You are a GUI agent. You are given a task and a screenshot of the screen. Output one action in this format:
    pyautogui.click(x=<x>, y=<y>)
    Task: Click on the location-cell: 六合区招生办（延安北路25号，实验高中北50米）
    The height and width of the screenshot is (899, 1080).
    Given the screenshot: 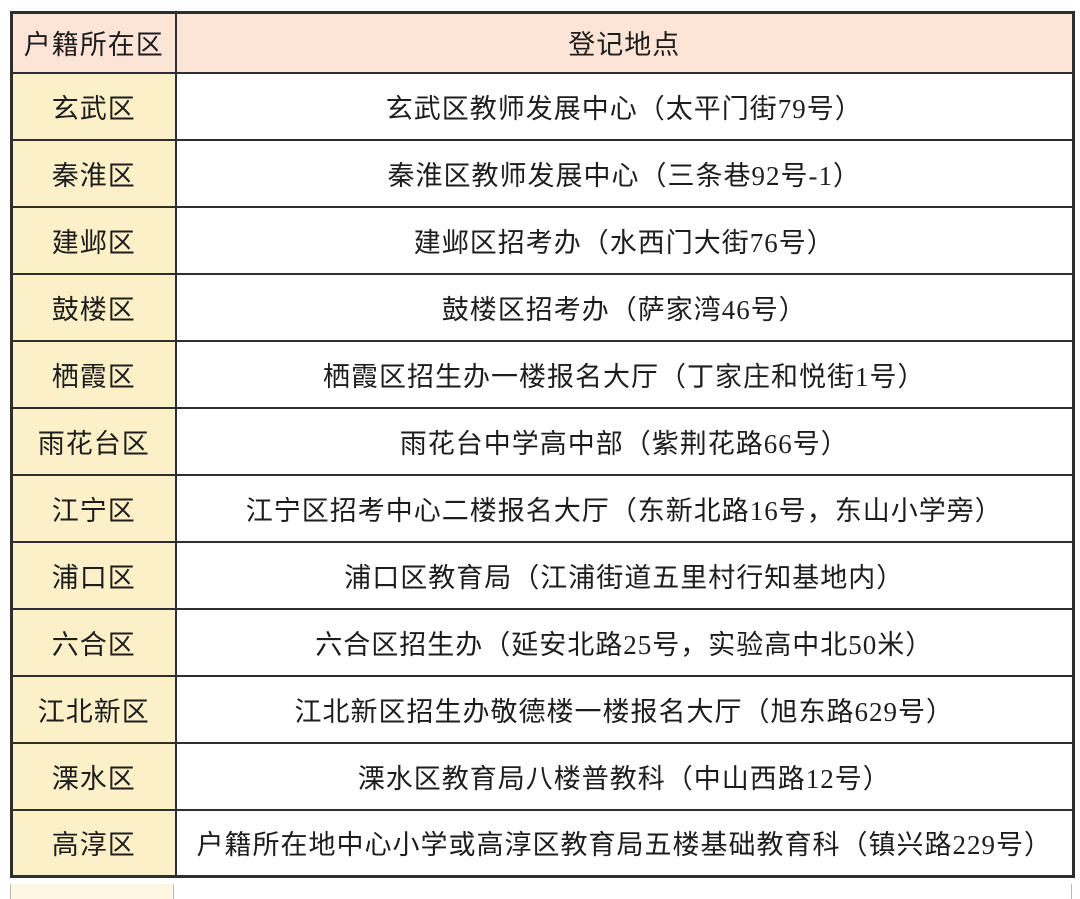 What is the action you would take?
    pyautogui.click(x=624, y=642)
    